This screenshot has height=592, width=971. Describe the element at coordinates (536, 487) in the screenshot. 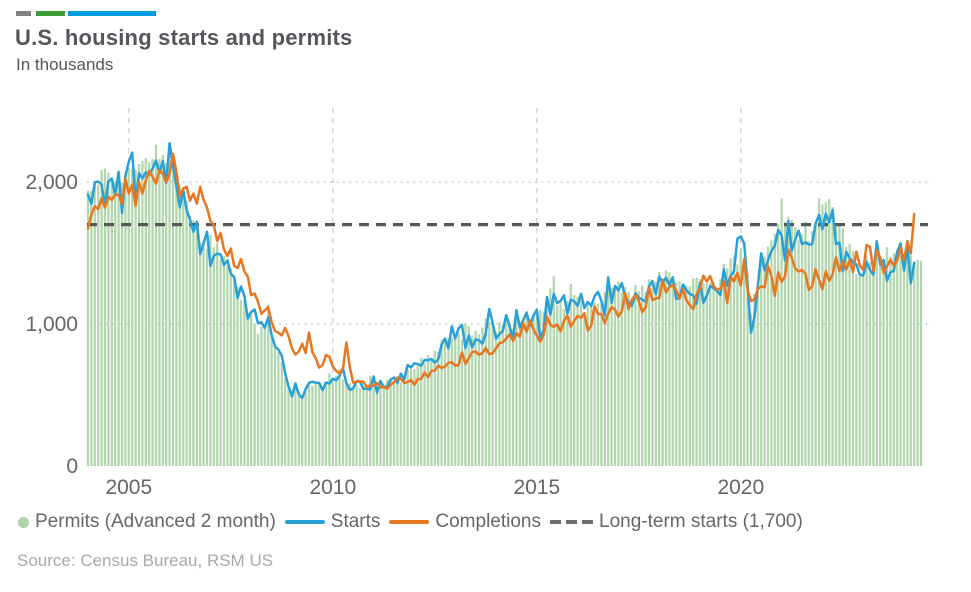

I see `x-axis-label-2015: 2015` at that location.